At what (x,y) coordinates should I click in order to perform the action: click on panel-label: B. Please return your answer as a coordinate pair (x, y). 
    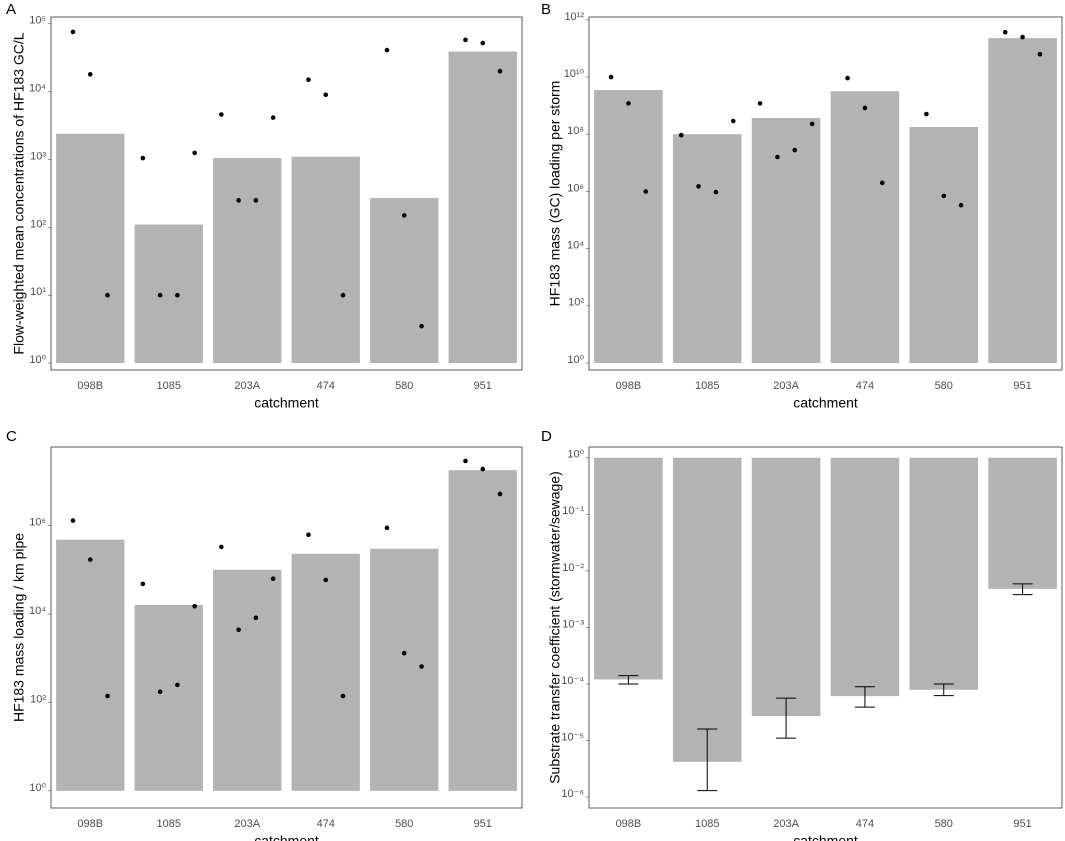
    Looking at the image, I should click on (546, 9).